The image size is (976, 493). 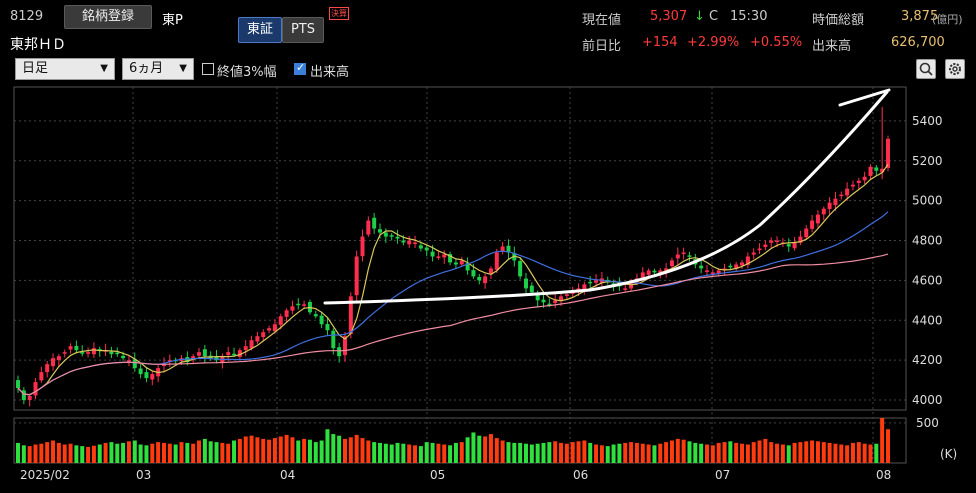 I want to click on stock-code: 8129, so click(x=27, y=16).